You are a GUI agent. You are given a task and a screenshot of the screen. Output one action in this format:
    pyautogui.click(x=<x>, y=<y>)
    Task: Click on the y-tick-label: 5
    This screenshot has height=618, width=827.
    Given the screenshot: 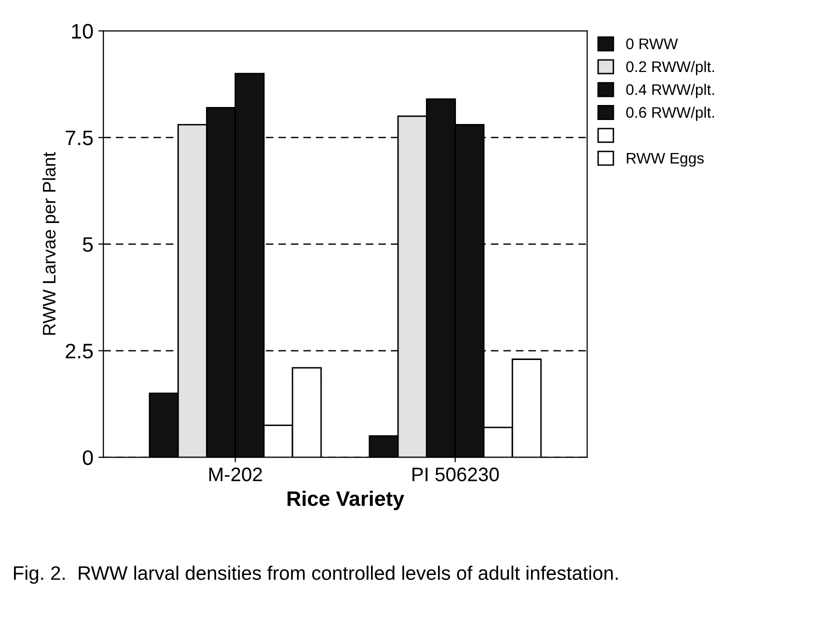 What is the action you would take?
    pyautogui.click(x=87, y=244)
    